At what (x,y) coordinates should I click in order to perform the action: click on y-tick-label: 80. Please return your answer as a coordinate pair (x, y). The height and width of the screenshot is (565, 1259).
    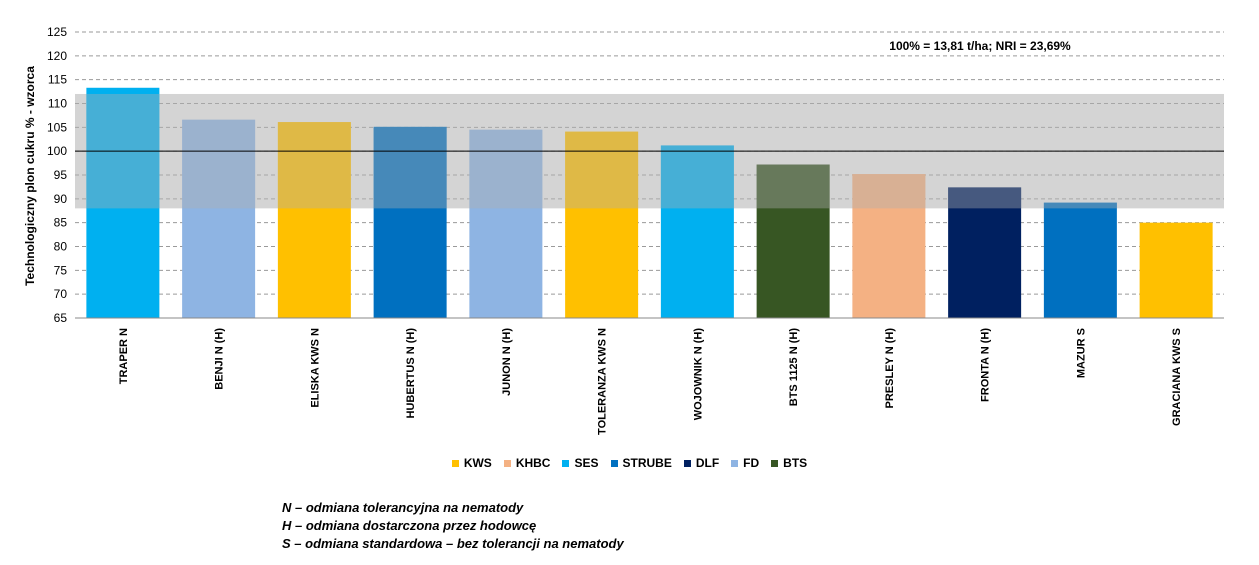
    Looking at the image, I should click on (61, 247).